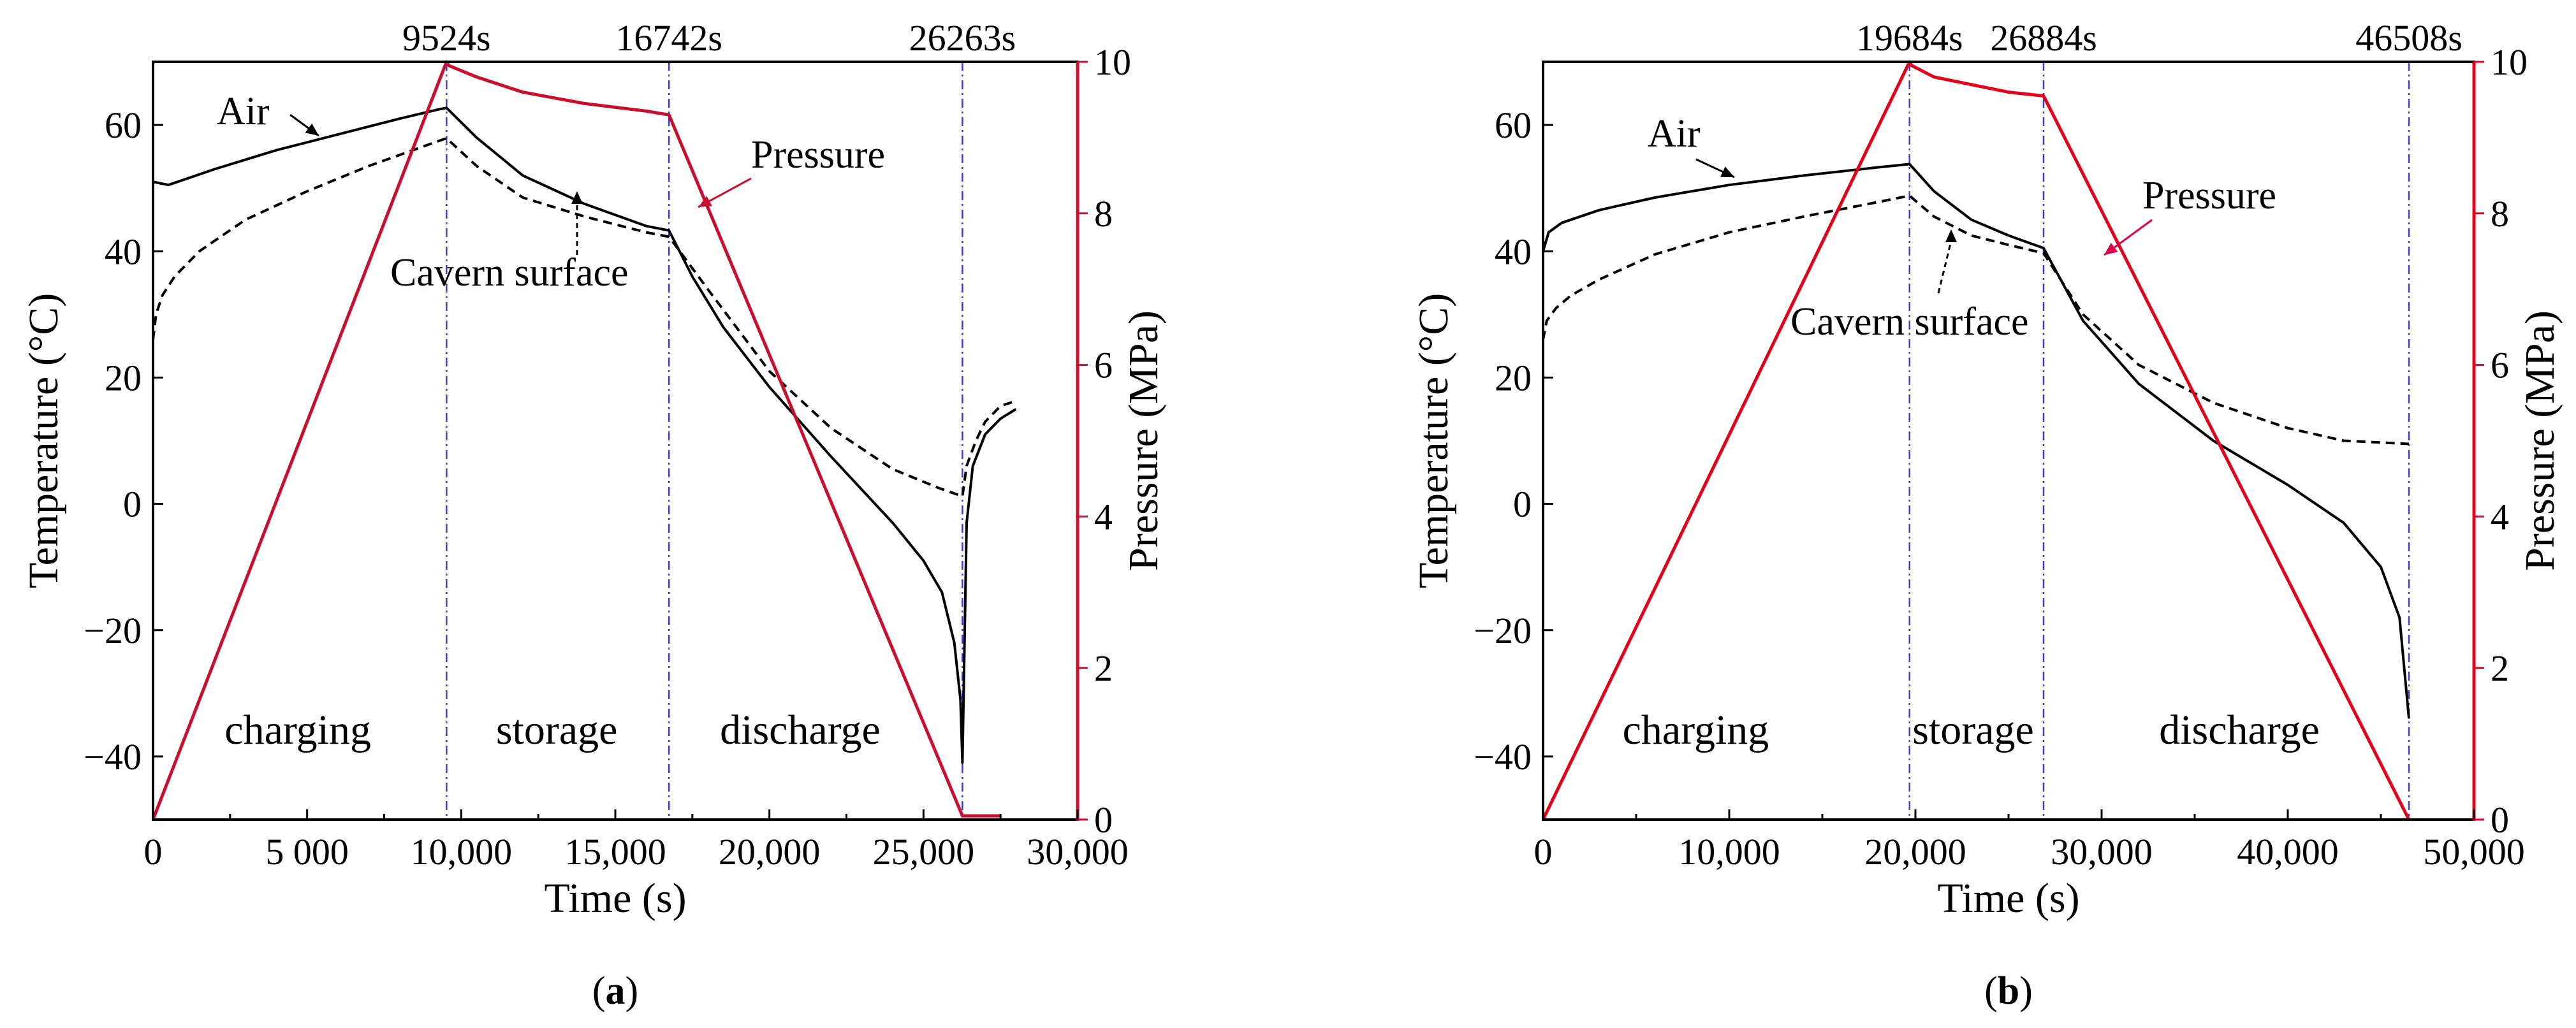 This screenshot has height=1028, width=2576. Describe the element at coordinates (615, 851) in the screenshot. I see `x-tick-label: 15,000` at that location.